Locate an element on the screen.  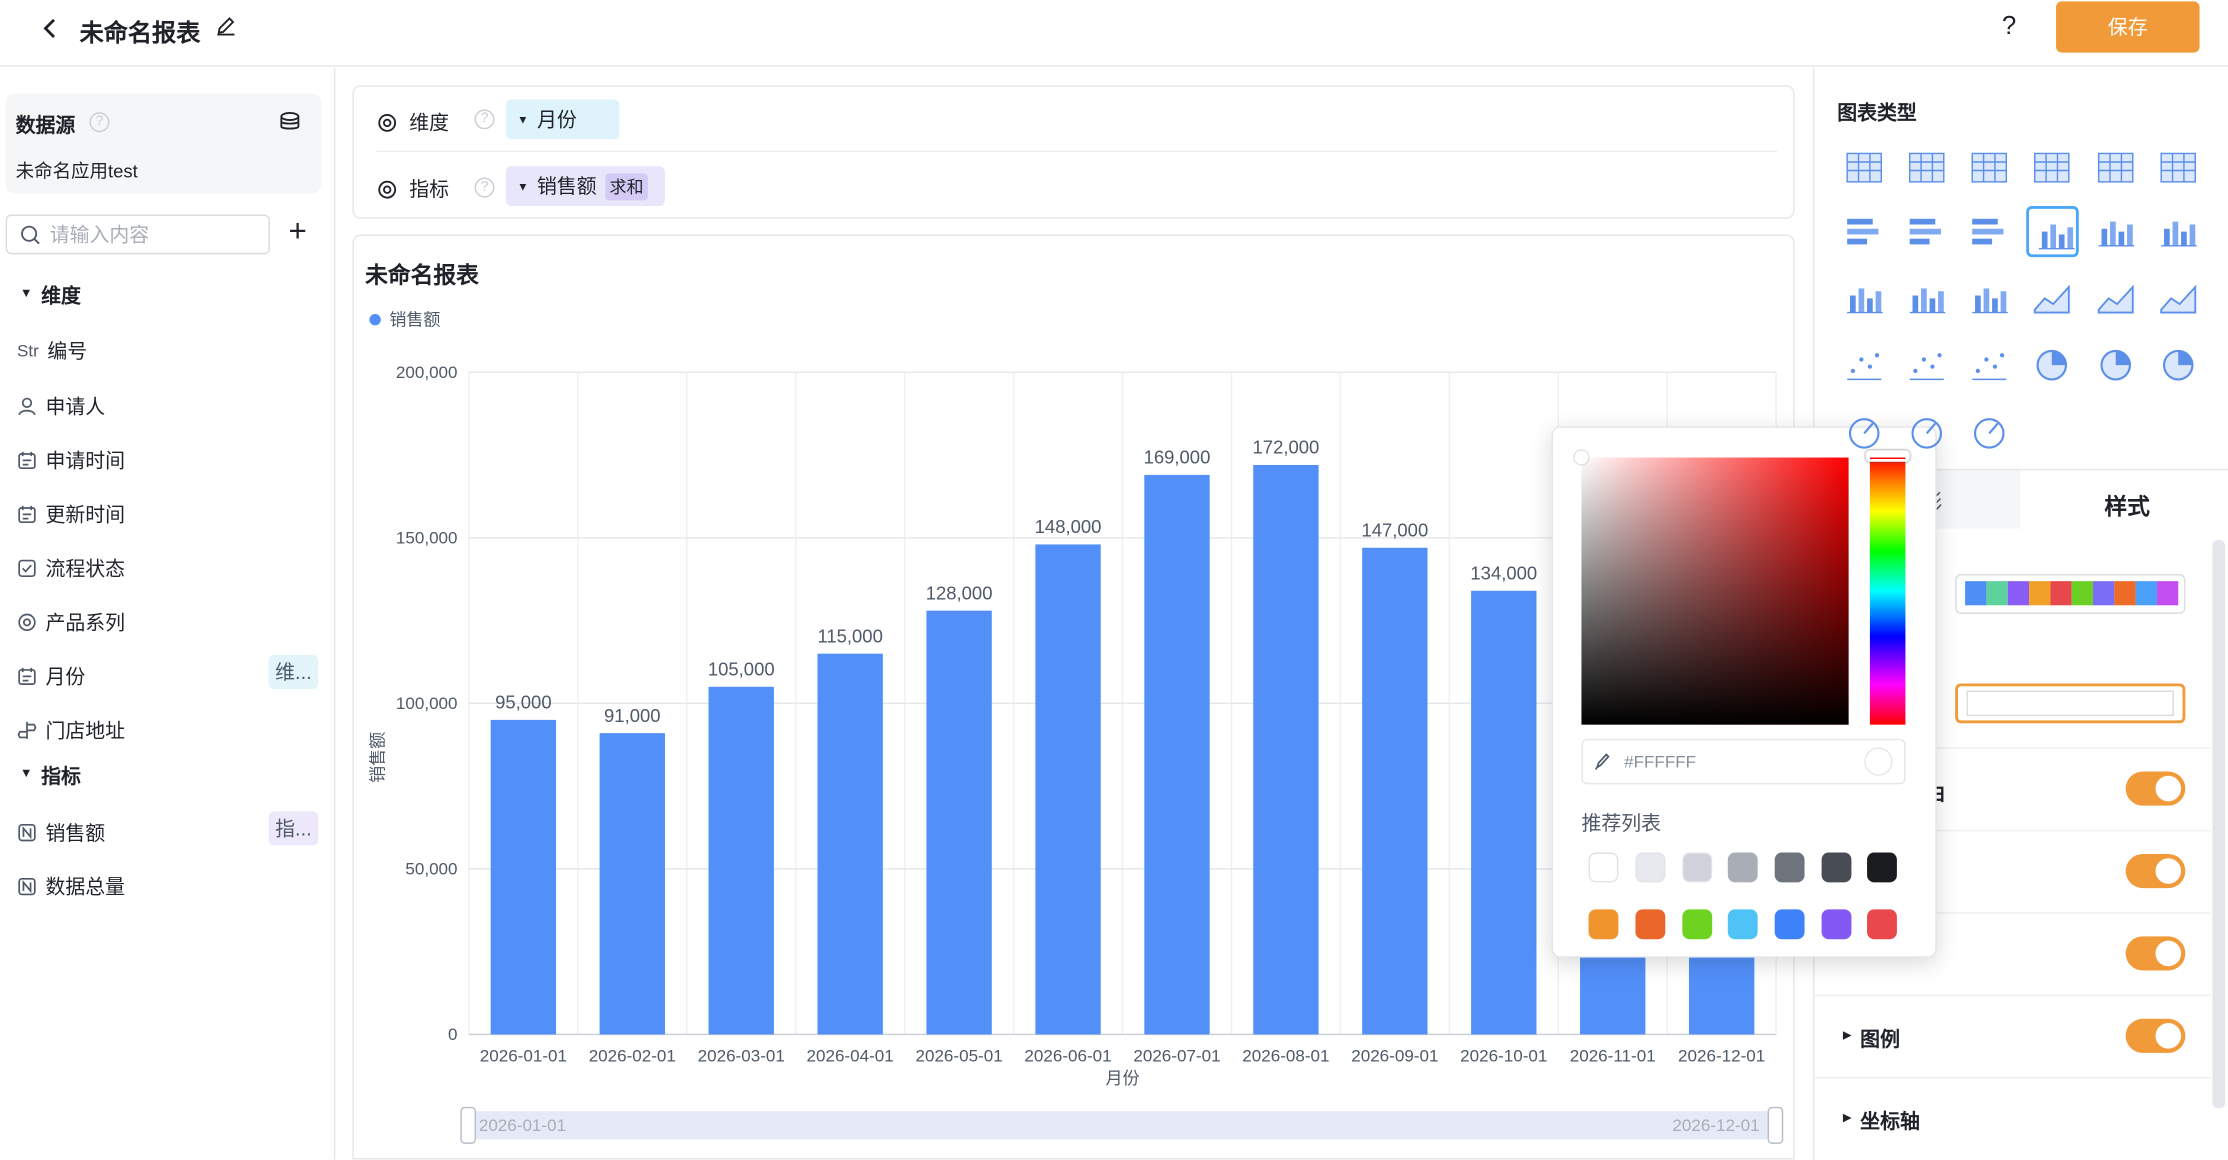
list-table-icon is located at coordinates (1926, 168).